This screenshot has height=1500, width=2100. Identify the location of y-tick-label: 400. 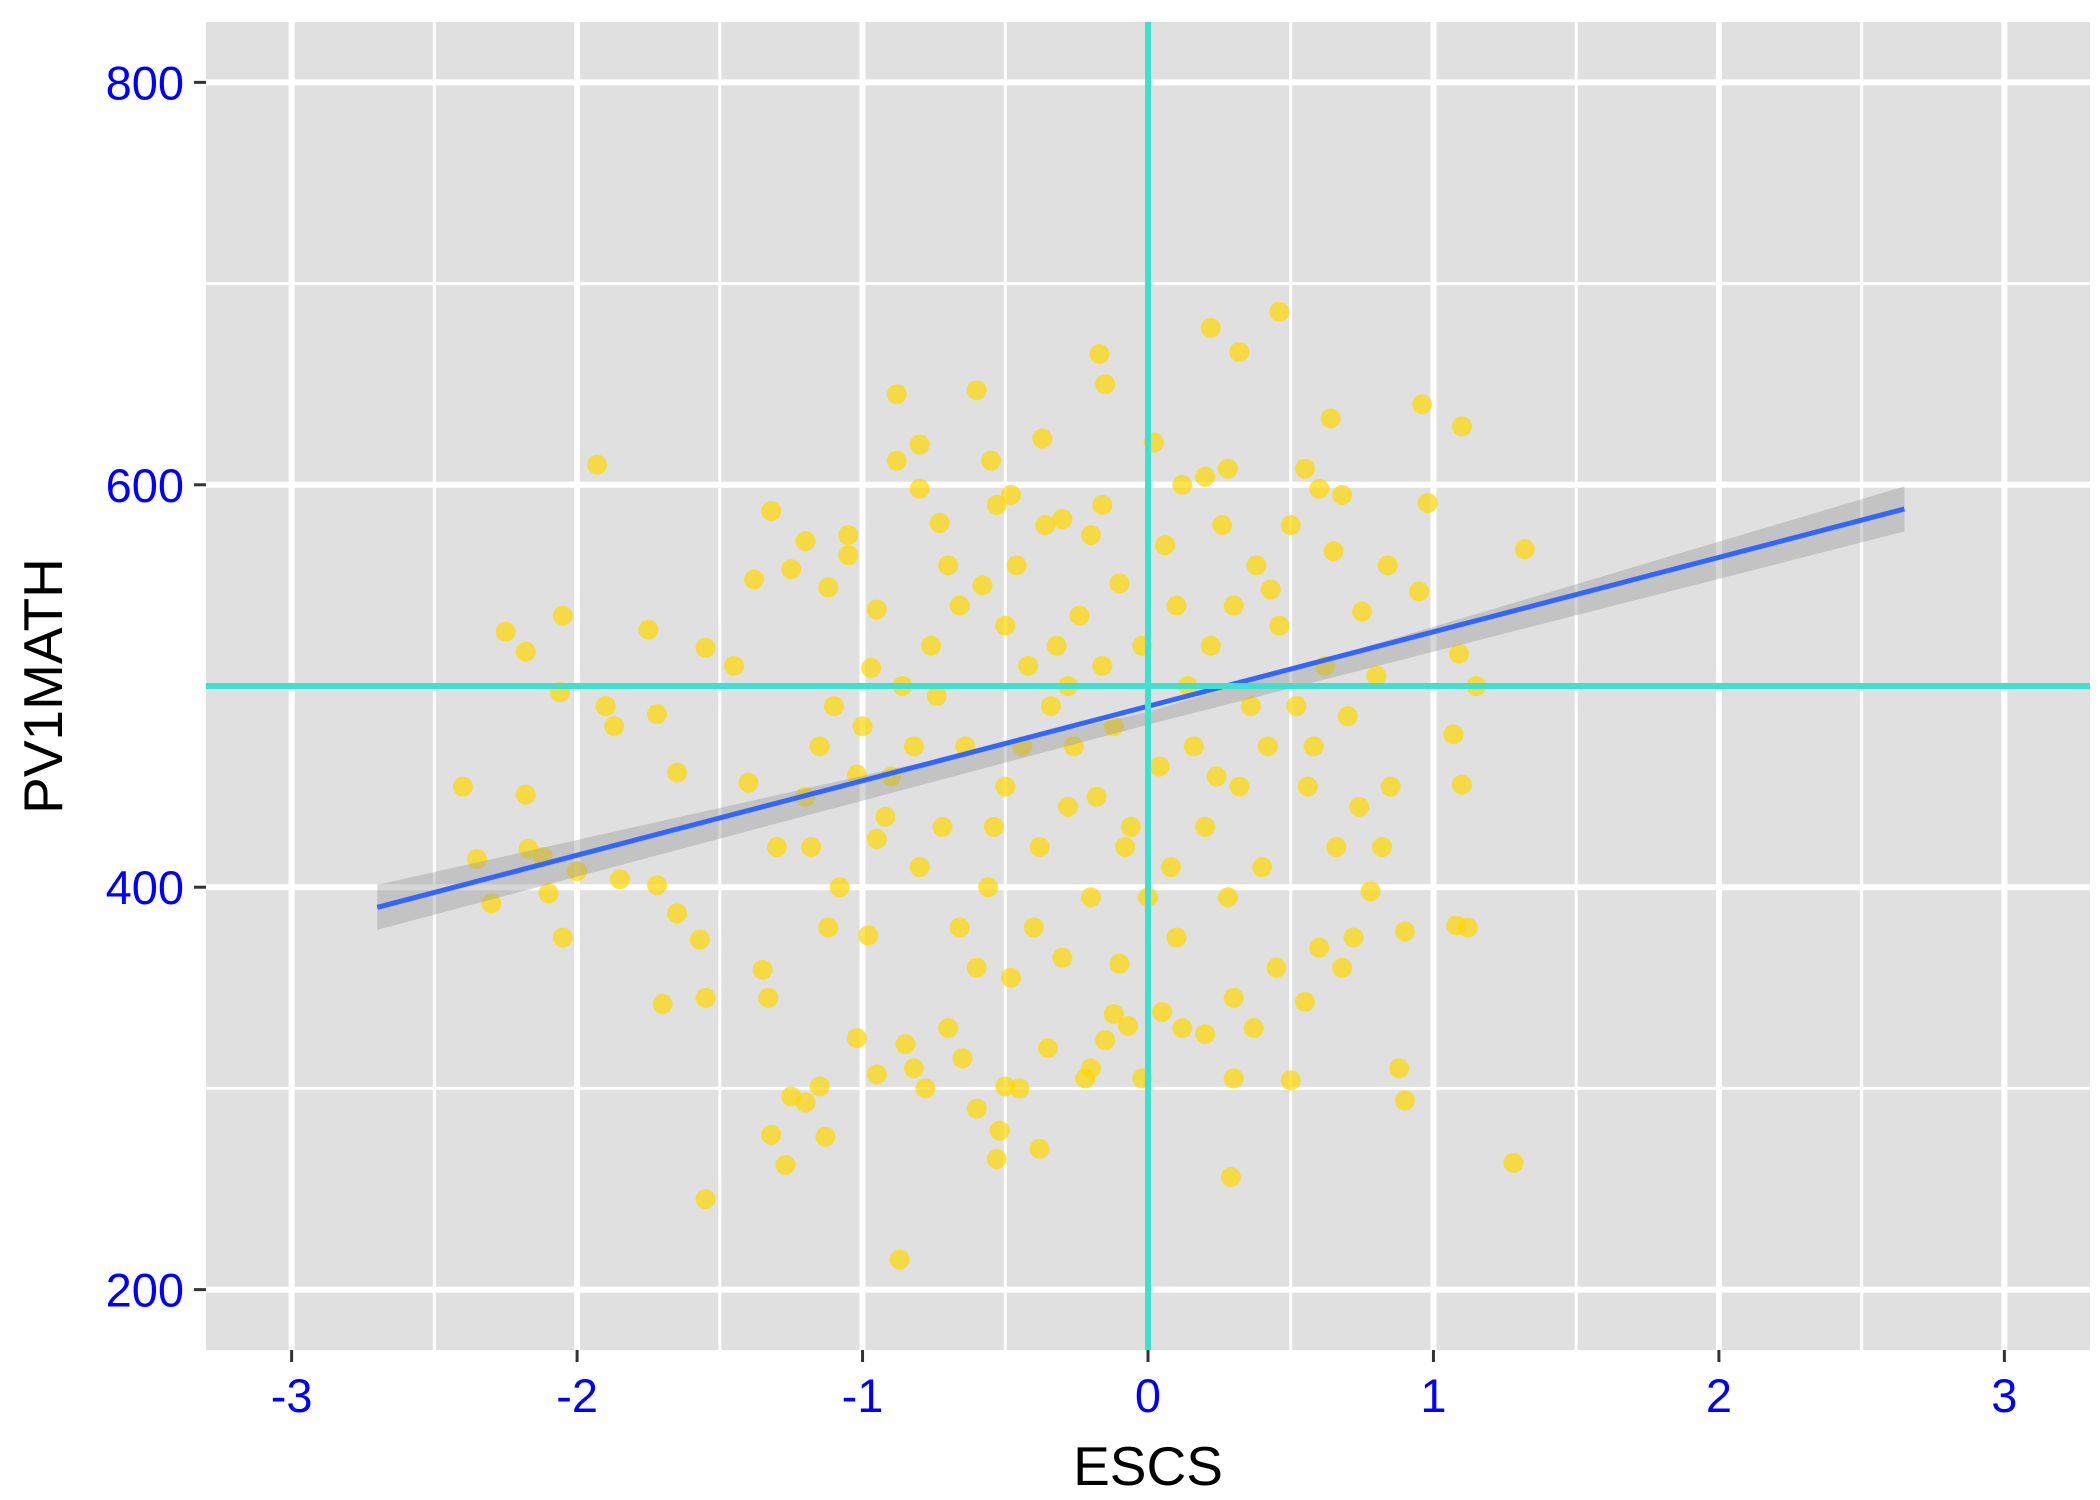
(145, 887).